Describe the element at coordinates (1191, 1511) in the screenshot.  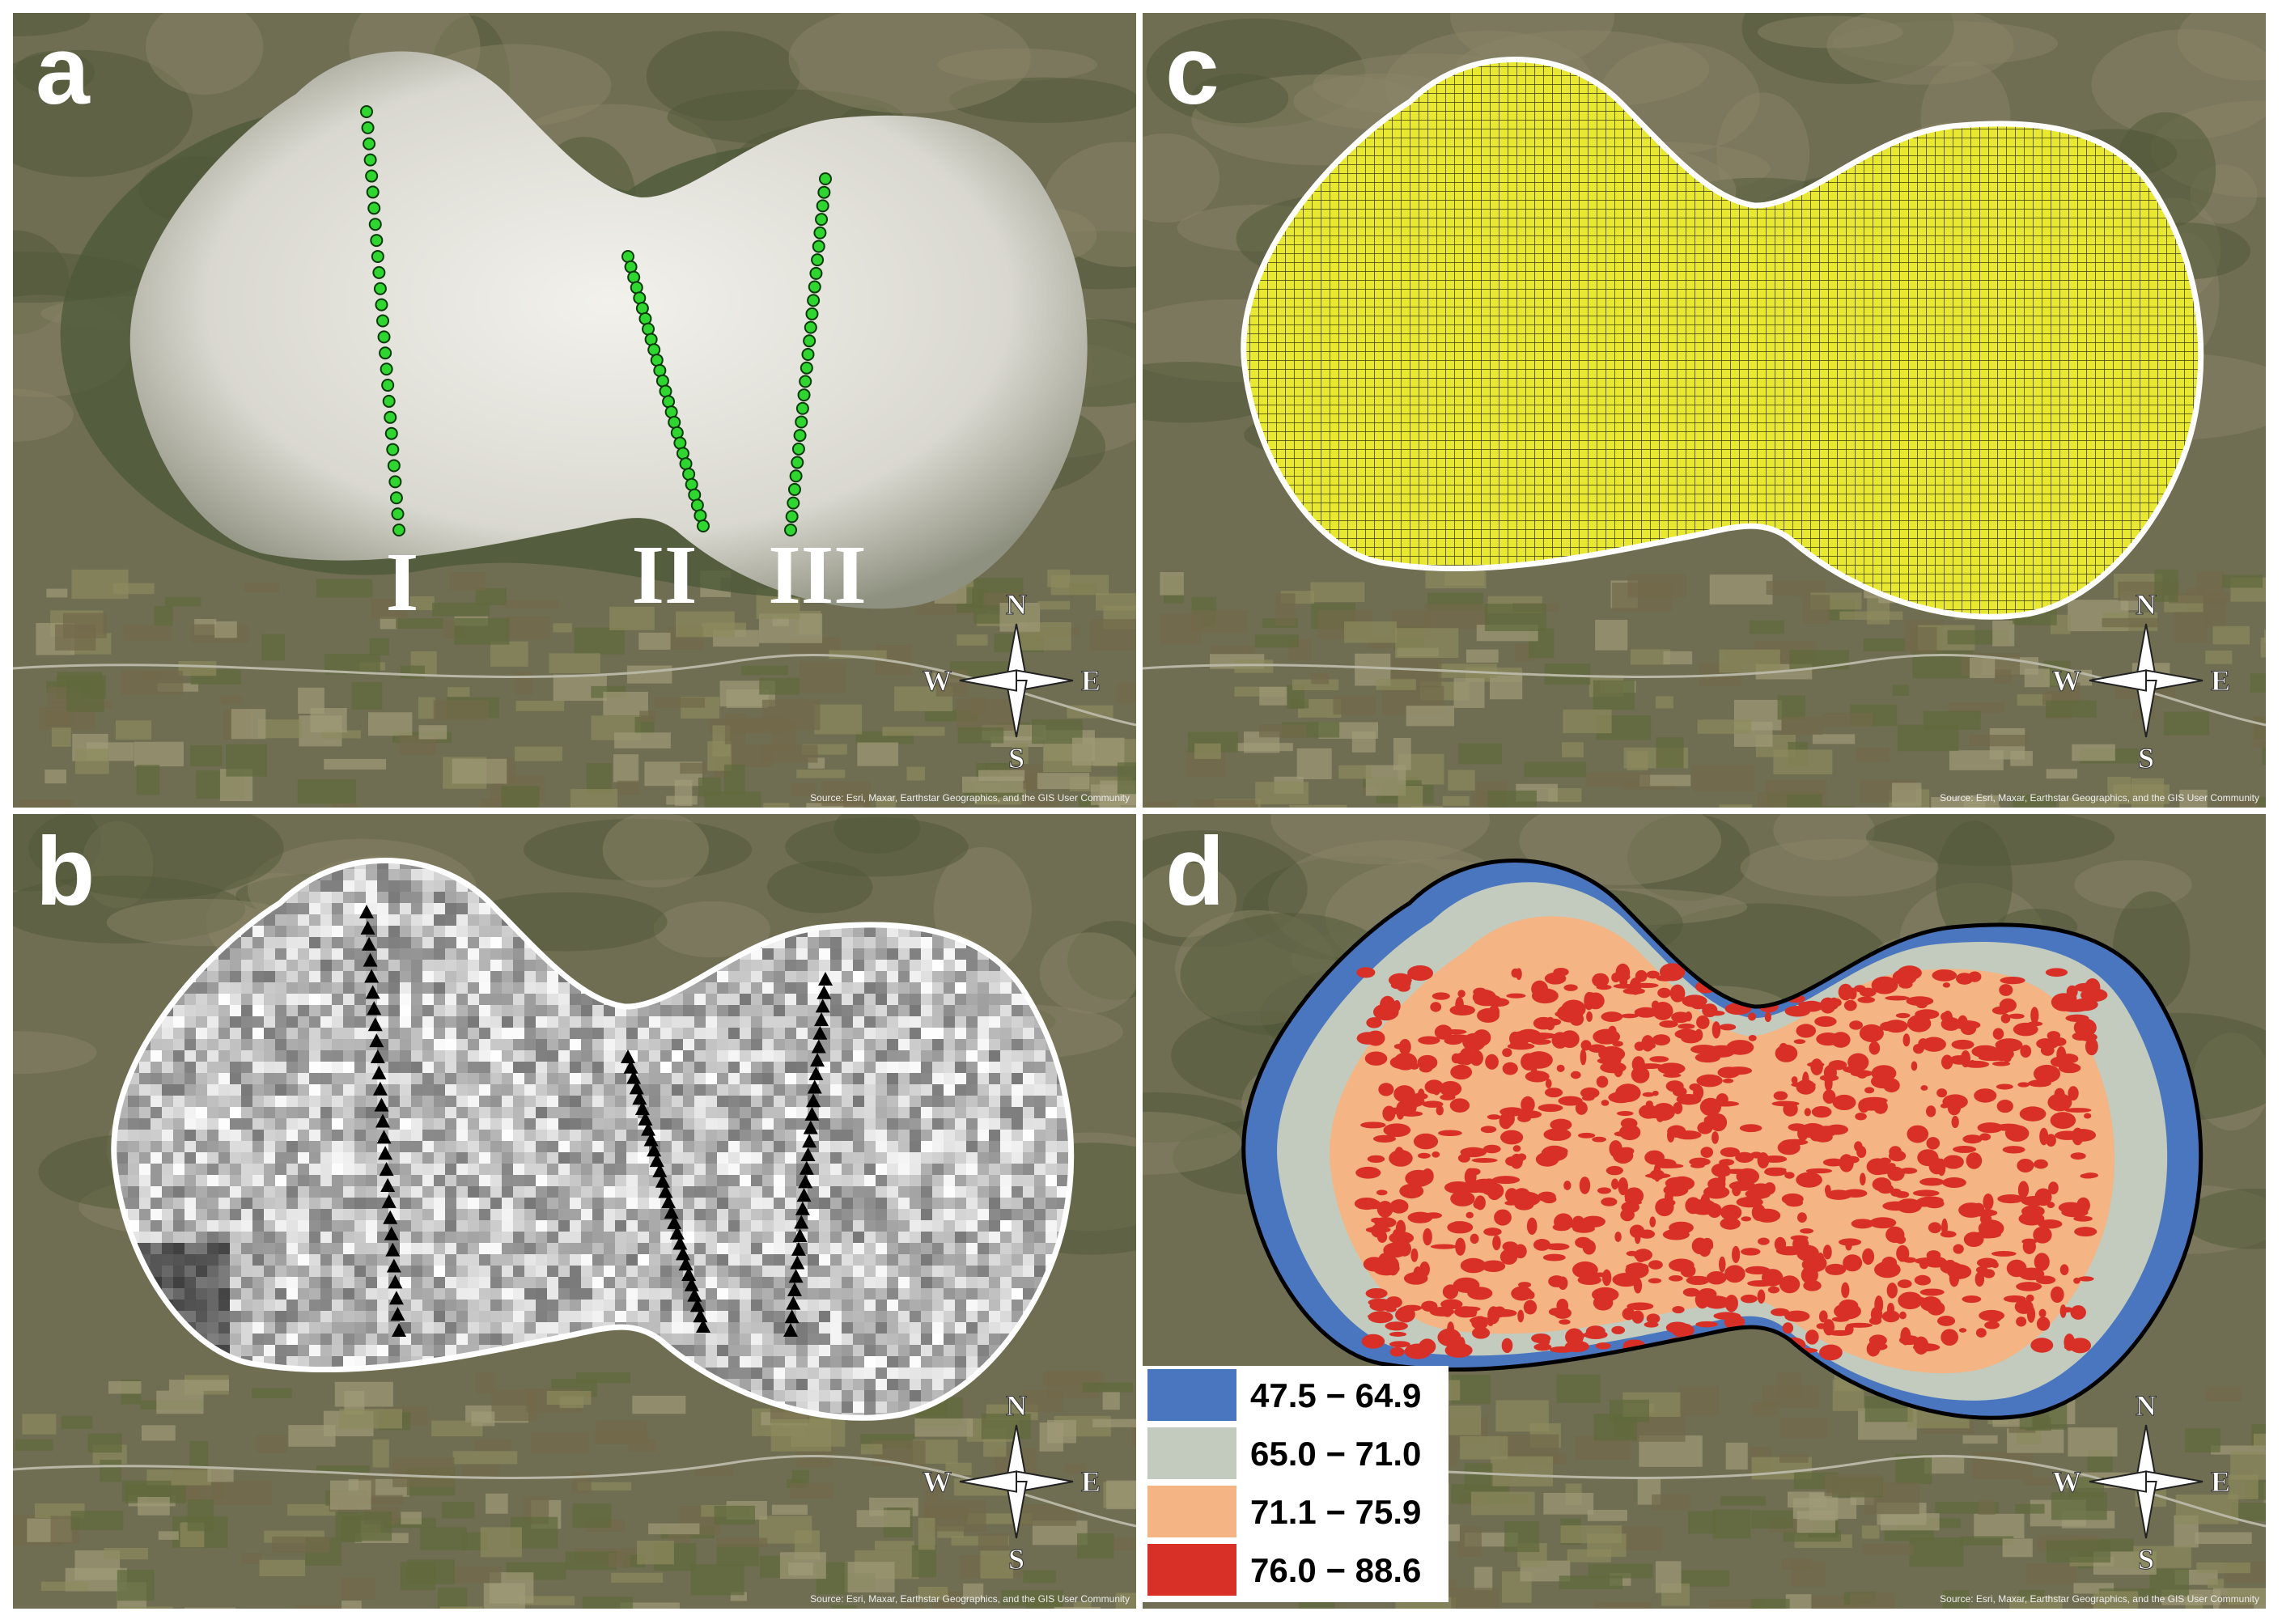
I see `legend-swatch` at that location.